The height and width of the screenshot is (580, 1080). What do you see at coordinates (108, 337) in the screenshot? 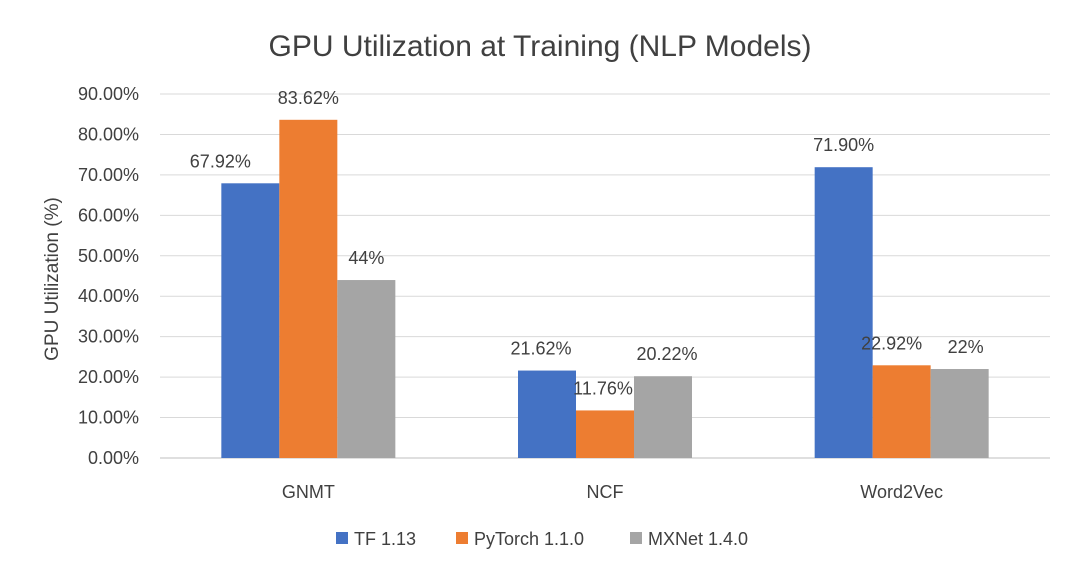
I see `y-tick-label: 30.00%` at bounding box center [108, 337].